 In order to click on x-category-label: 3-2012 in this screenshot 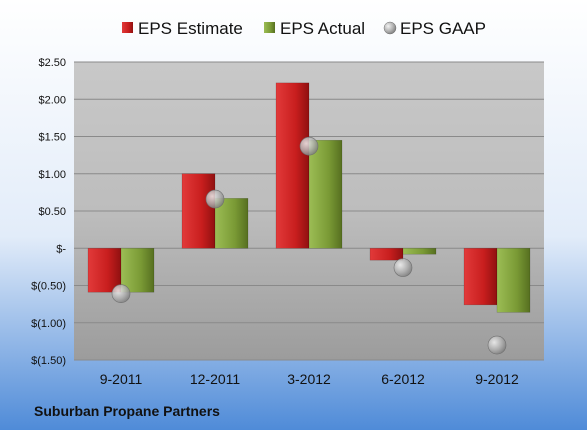, I will do `click(309, 379)`.